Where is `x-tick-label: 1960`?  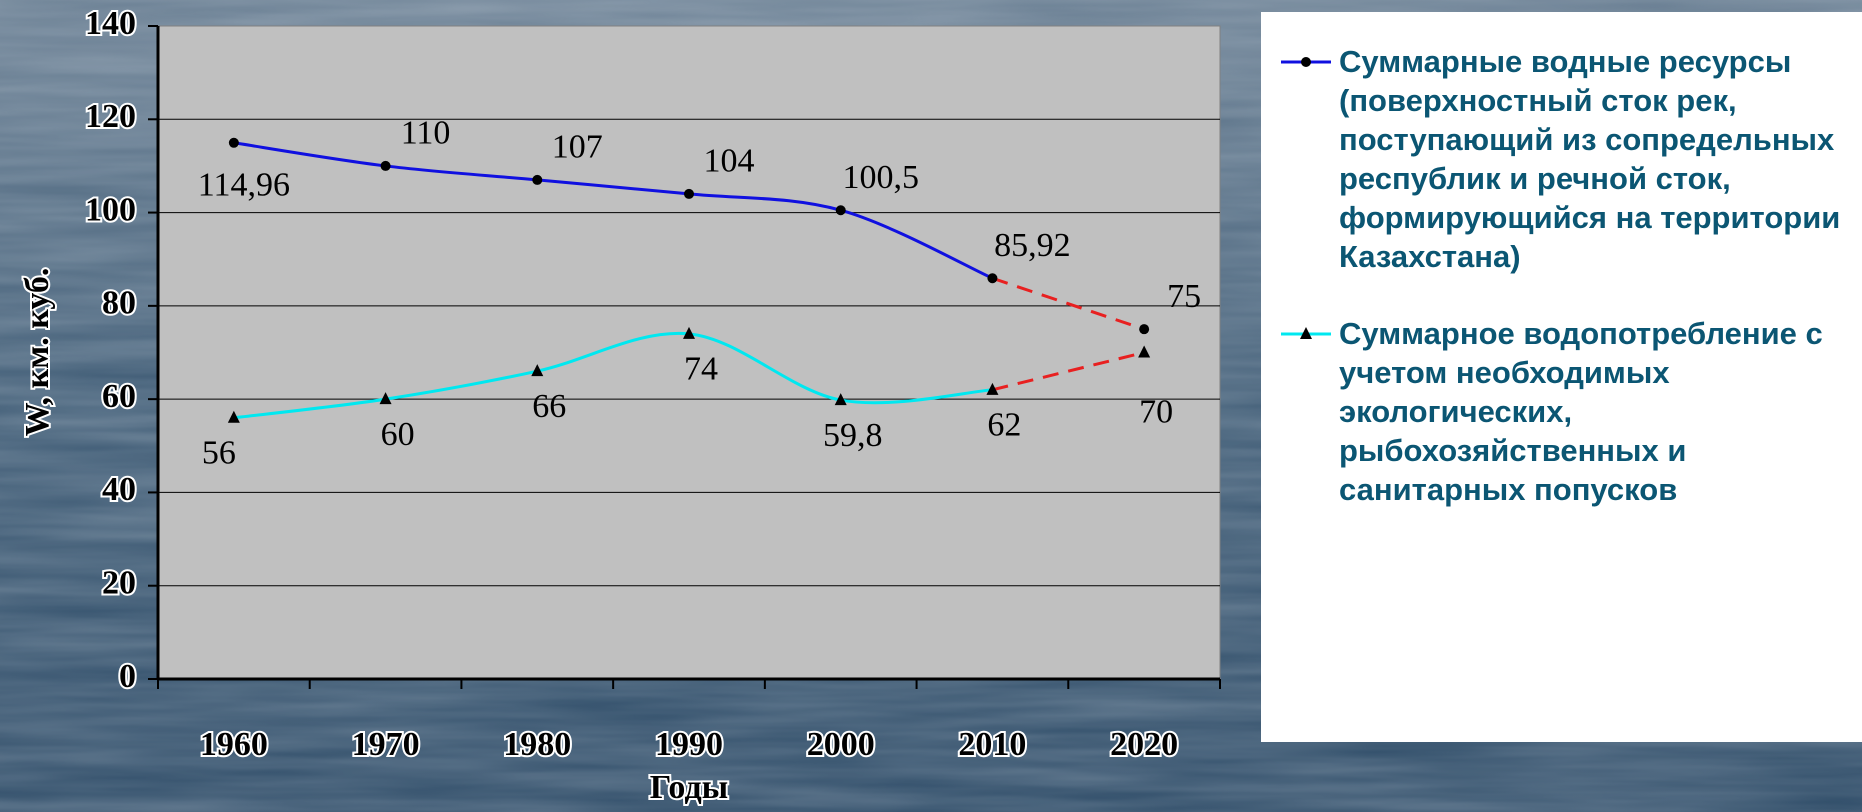
x-tick-label: 1960 is located at coordinates (234, 744).